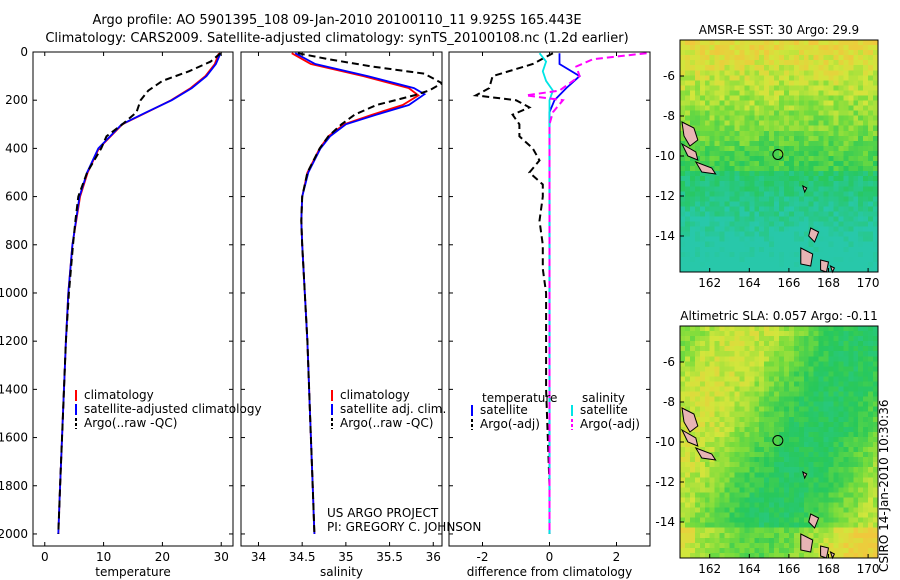 Image resolution: width=900 pixels, height=580 pixels. What do you see at coordinates (778, 316) in the screenshot?
I see `altimetric_sla-title: Altimetric SLA: 0.057 Argo: -0.11` at bounding box center [778, 316].